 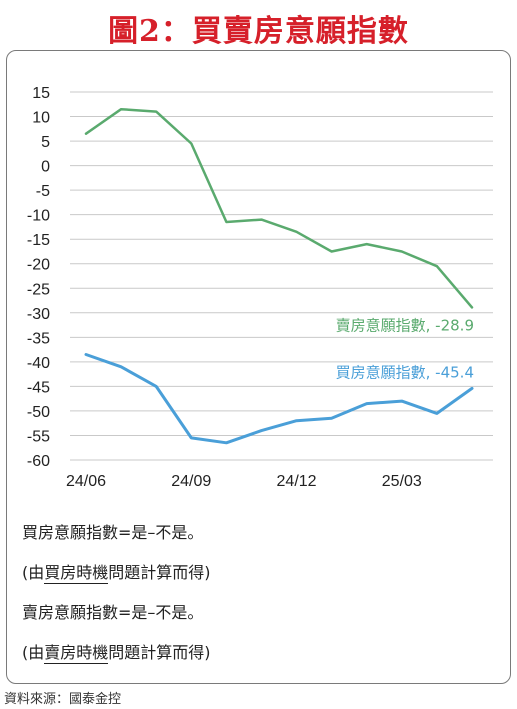 What do you see at coordinates (38, 240) in the screenshot?
I see `y-tick-label: -15` at bounding box center [38, 240].